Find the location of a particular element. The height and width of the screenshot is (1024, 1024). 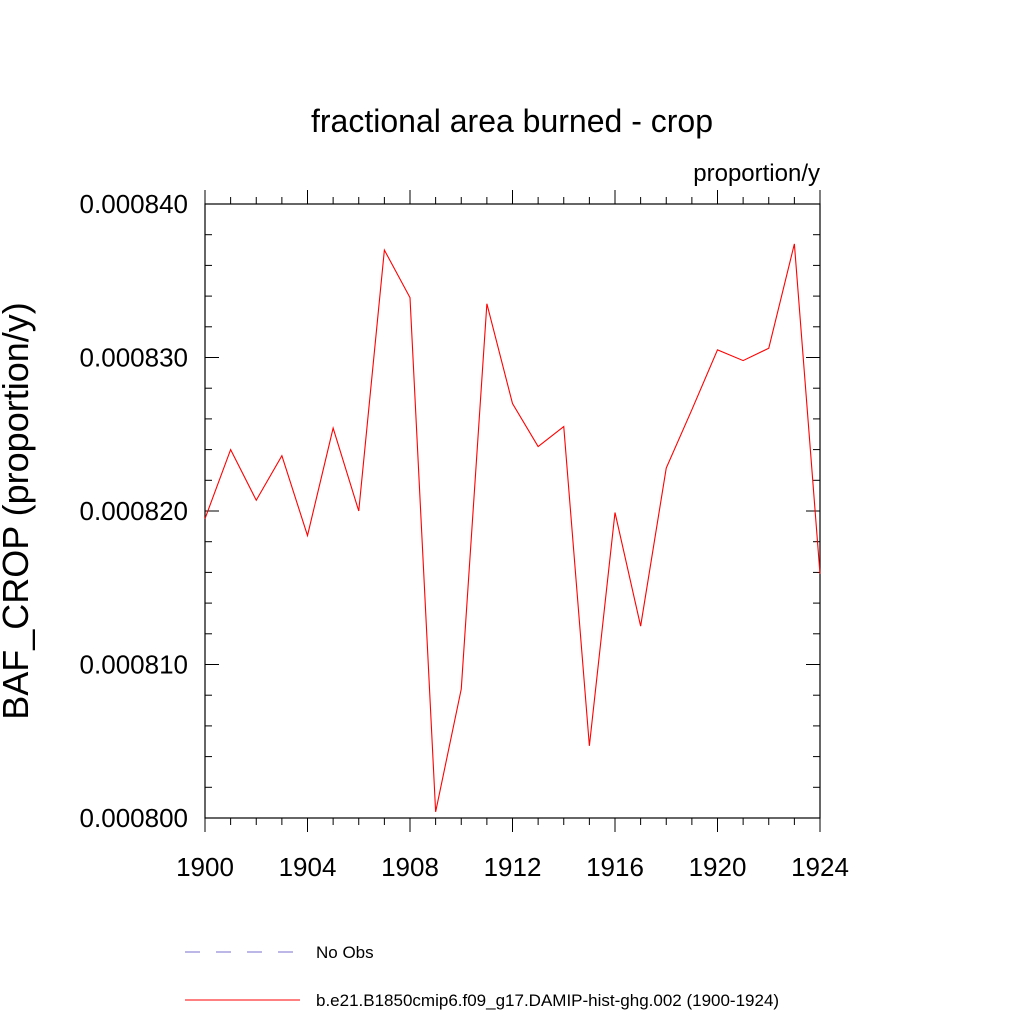

x-tick-label: 1924 is located at coordinates (820, 867).